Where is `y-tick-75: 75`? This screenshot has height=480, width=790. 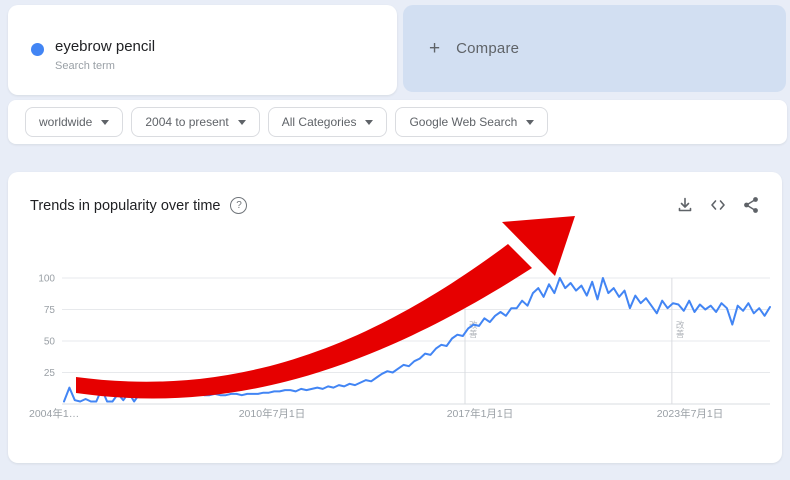
y-tick-75: 75 is located at coordinates (50, 310).